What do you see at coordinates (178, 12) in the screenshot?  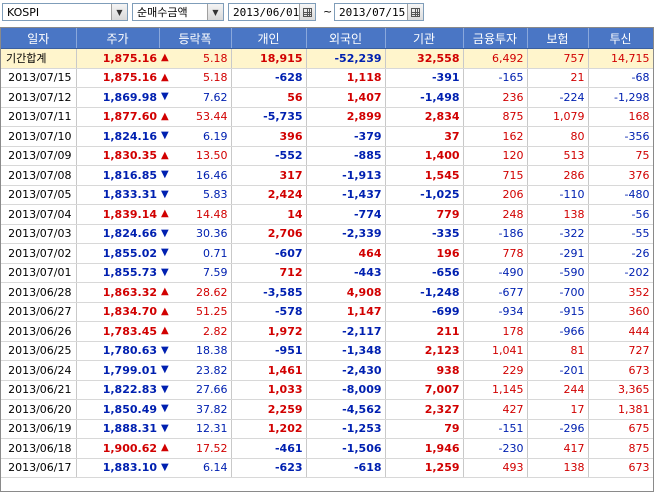 I see `metric-select: 순매수금액 ▼` at bounding box center [178, 12].